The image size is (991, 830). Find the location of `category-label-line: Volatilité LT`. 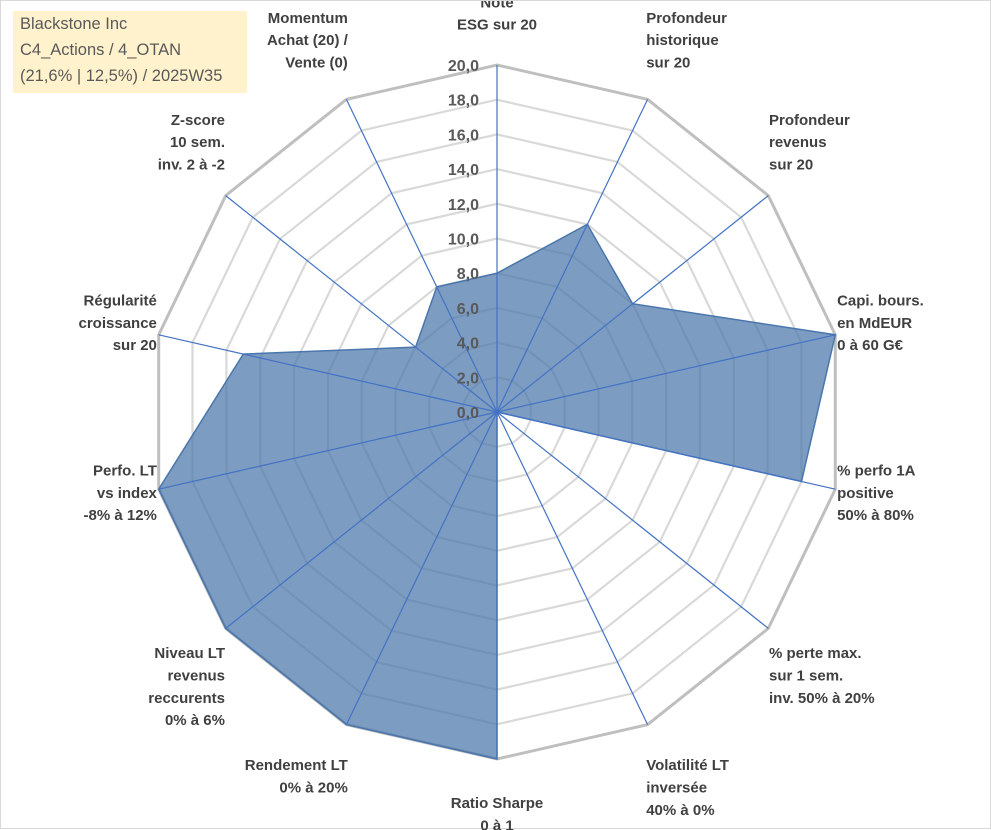

category-label-line: Volatilité LT is located at coordinates (687, 765).